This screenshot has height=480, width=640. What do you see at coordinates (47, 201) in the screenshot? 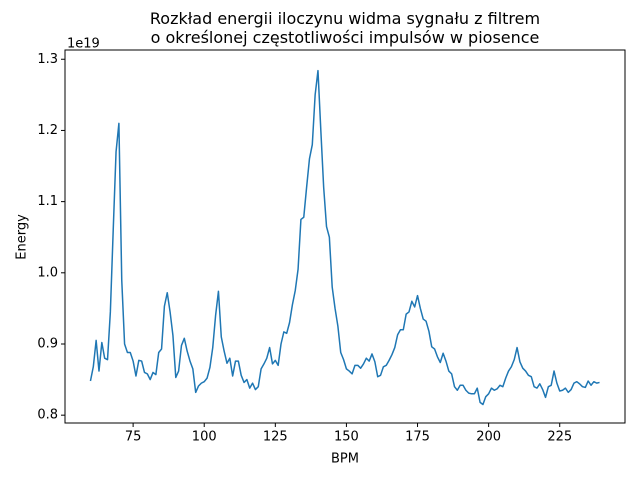
I see `y-tick-label: 1.1` at bounding box center [47, 201].